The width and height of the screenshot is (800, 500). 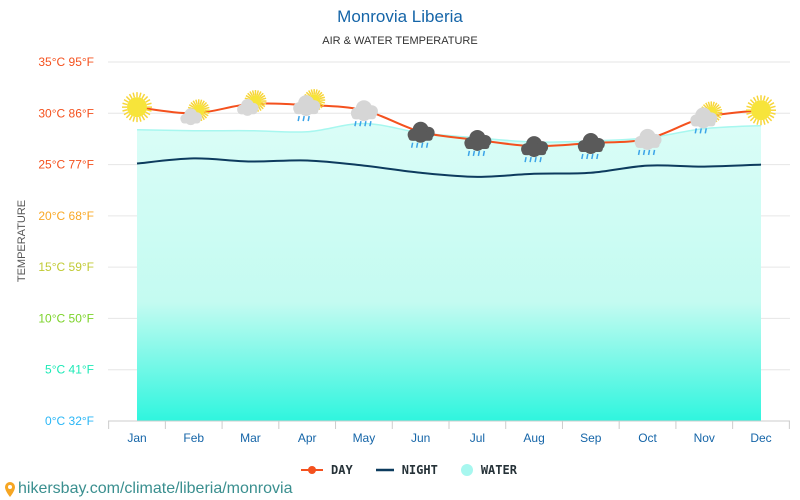 I want to click on legend-water-label: WATER, so click(x=498, y=470).